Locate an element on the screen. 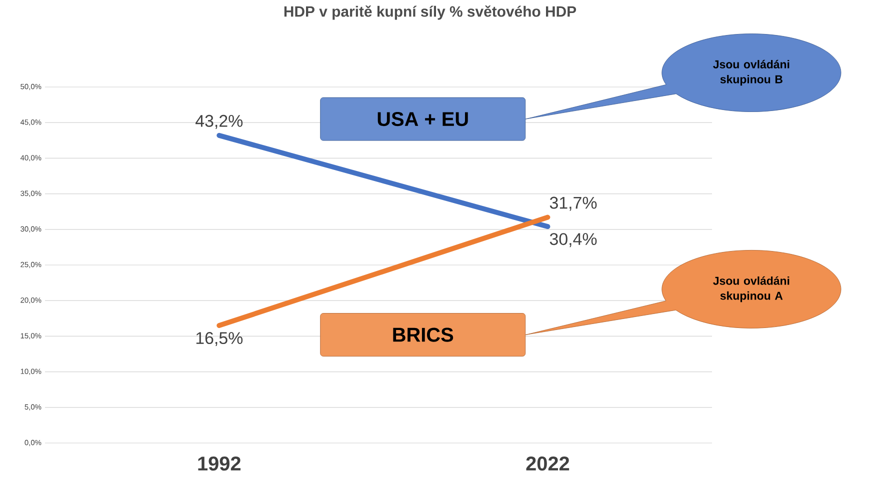  data-label: 31,7% is located at coordinates (573, 203).